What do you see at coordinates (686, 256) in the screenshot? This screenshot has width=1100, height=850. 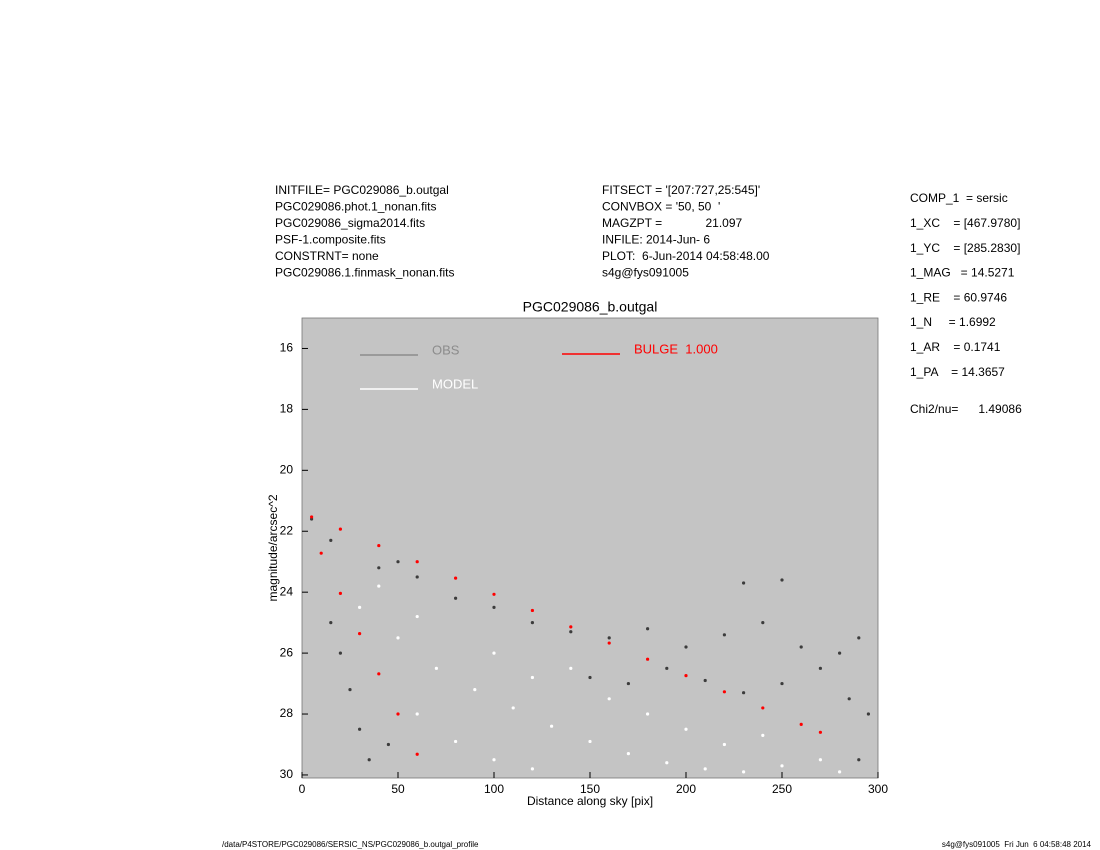 I see `header-line: PLOT: 6-Jun-2014 04:58:48.00` at bounding box center [686, 256].